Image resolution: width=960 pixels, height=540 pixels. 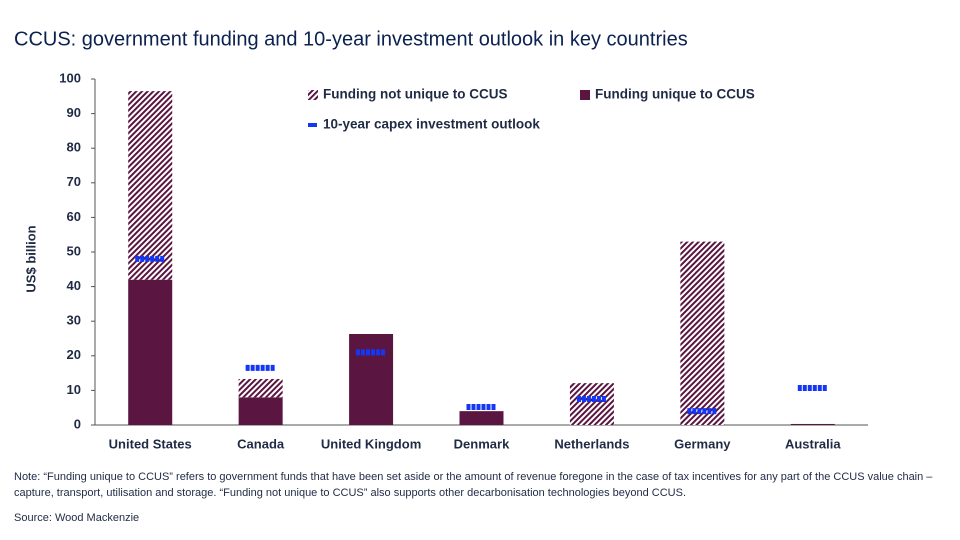 What do you see at coordinates (813, 443) in the screenshot?
I see `x-tick-label: Australia` at bounding box center [813, 443].